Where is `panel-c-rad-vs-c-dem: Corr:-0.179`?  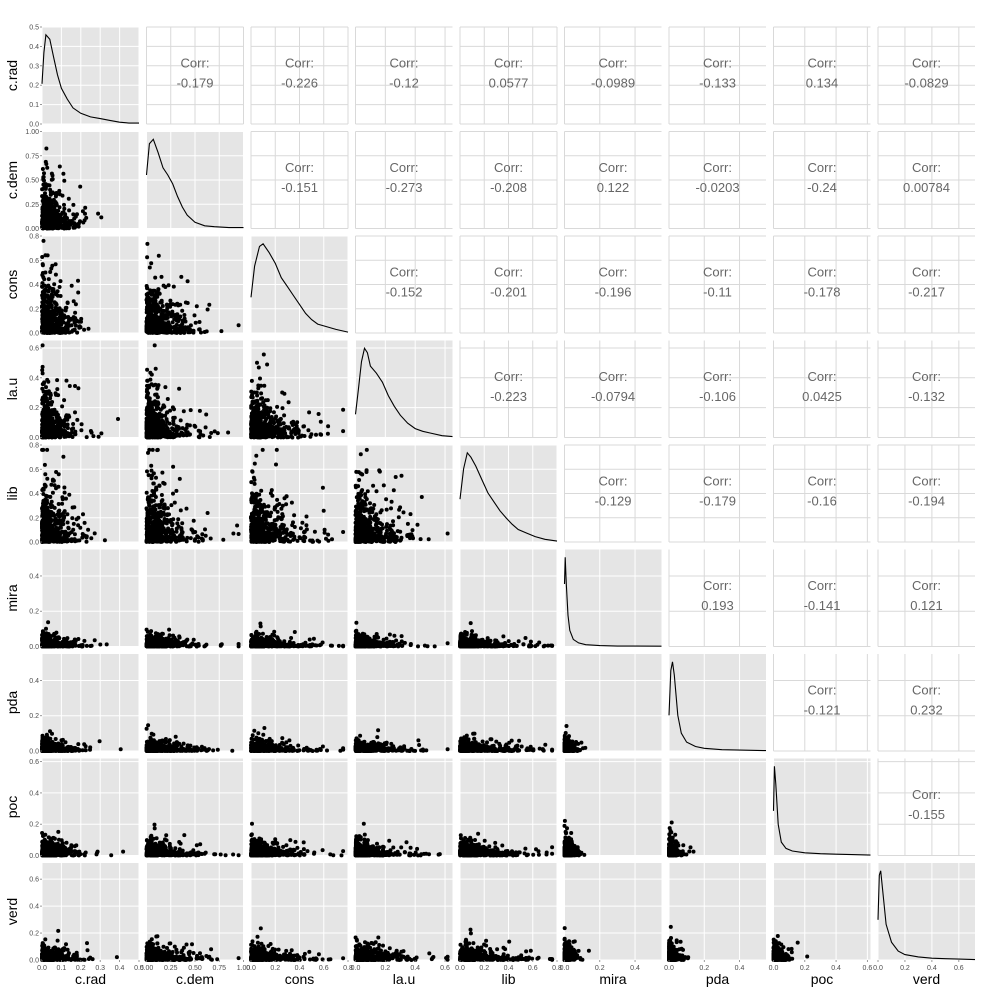 panel-c-rad-vs-c-dem: Corr:-0.179 is located at coordinates (195, 75).